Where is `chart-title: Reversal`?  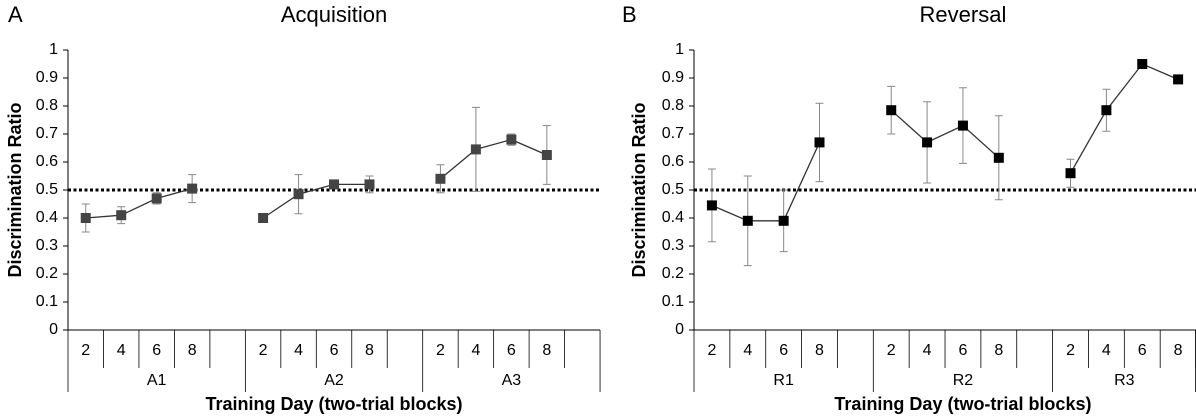
chart-title: Reversal is located at coordinates (963, 14).